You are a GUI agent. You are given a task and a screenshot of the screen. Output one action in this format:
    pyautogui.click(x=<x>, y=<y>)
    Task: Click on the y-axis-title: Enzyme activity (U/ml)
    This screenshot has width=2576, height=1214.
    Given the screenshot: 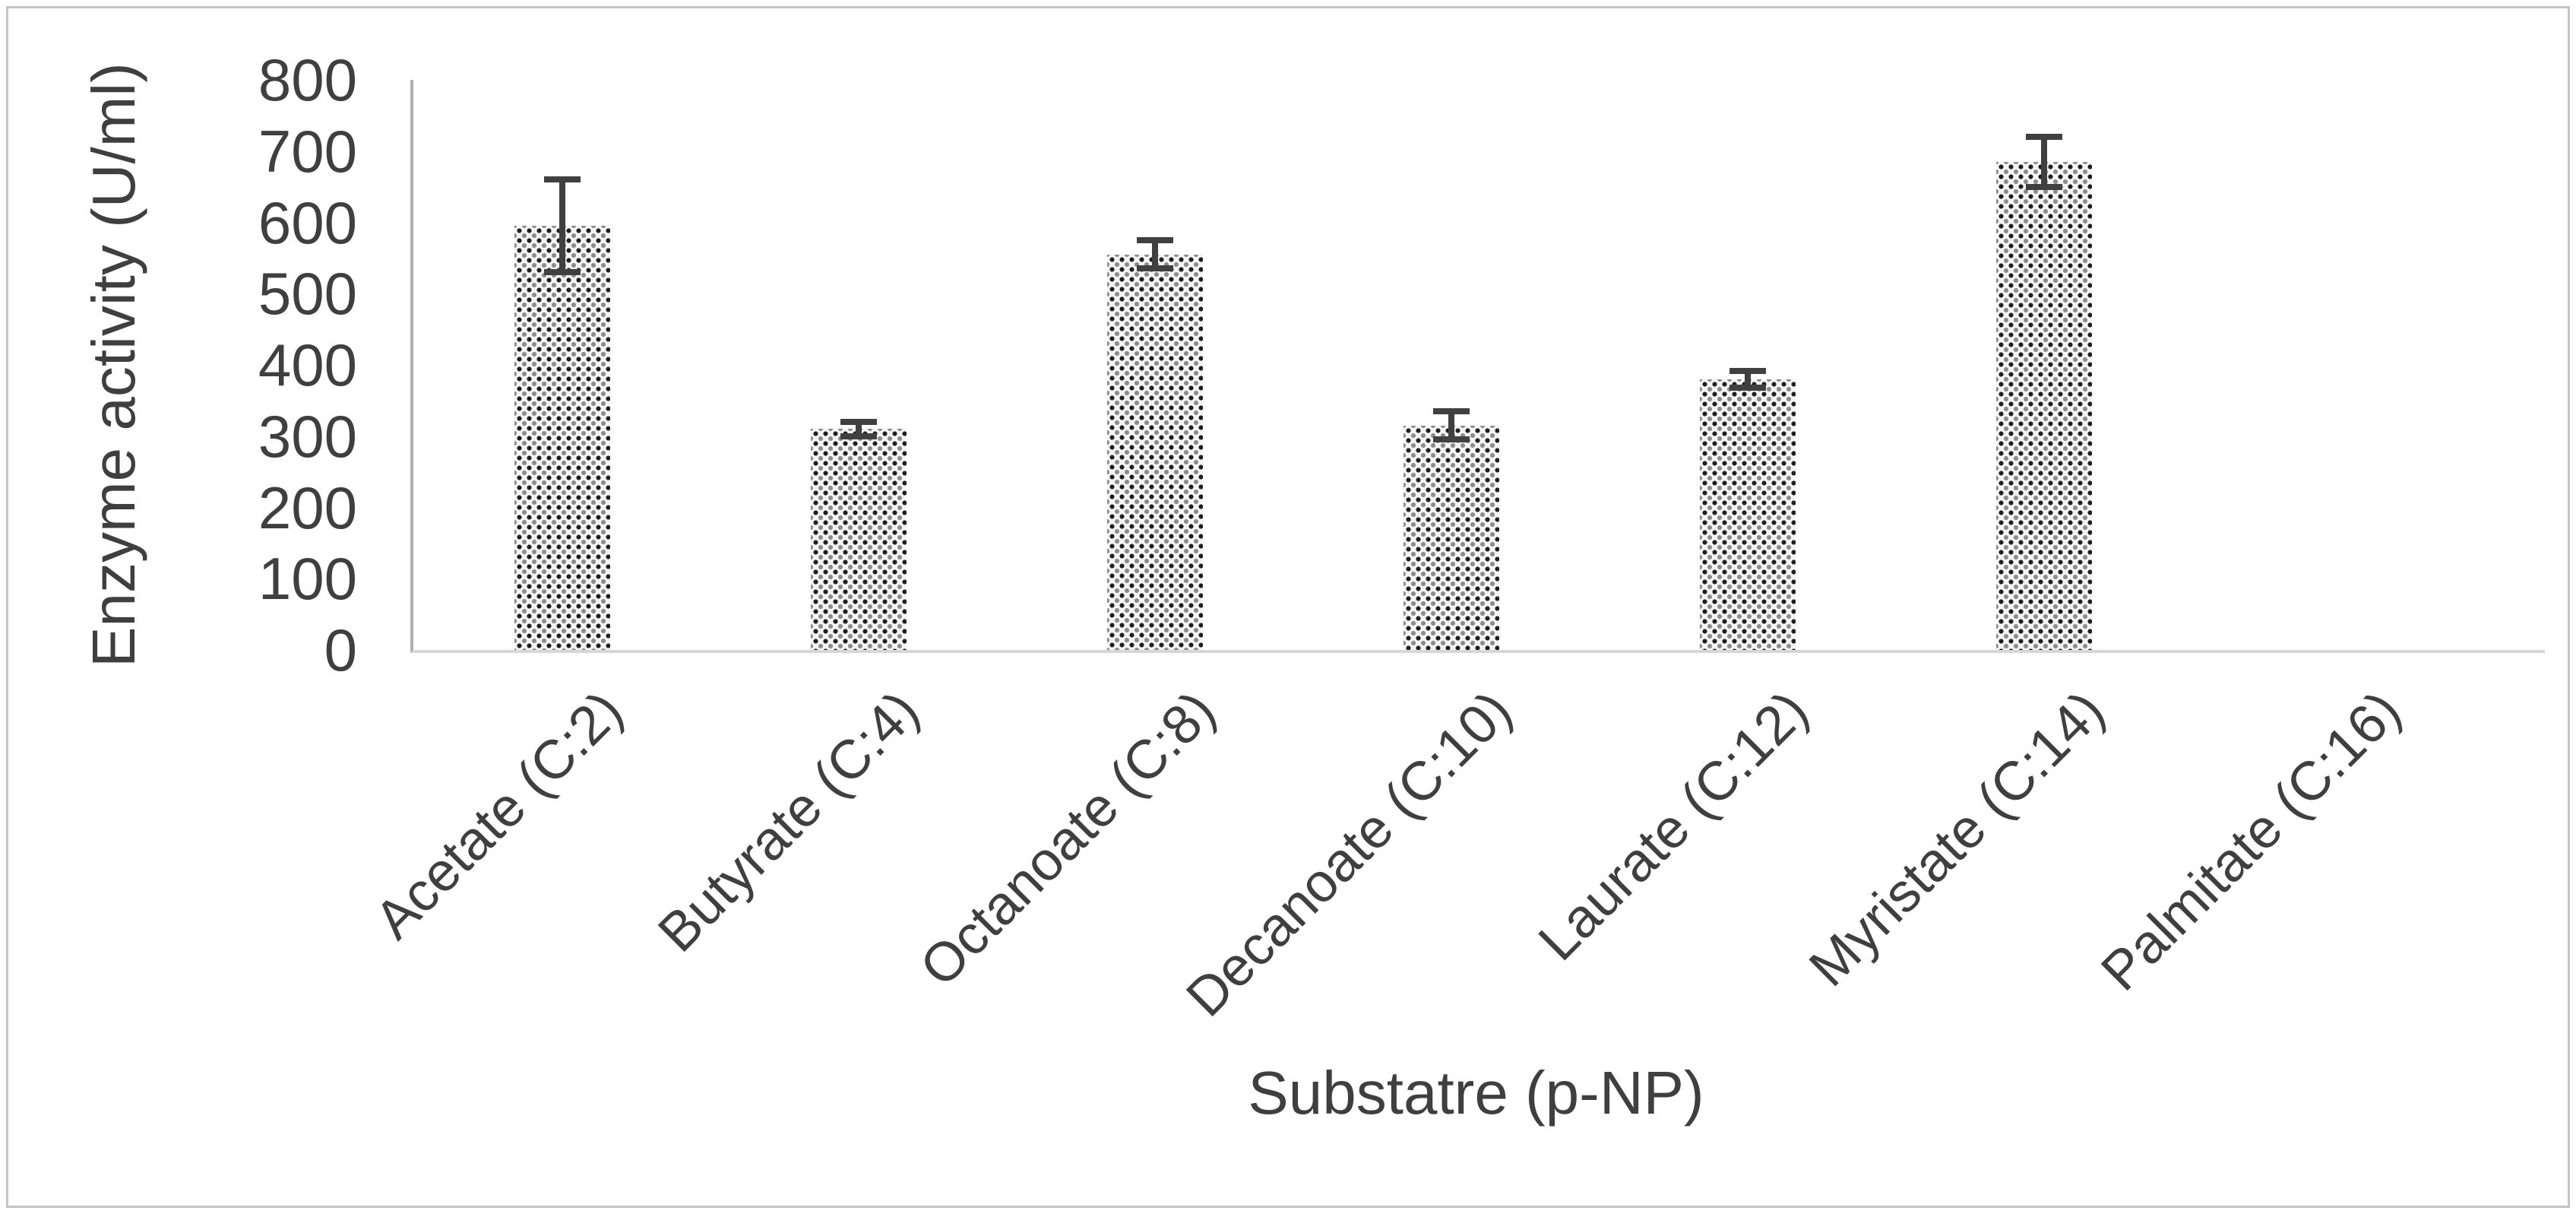 What is the action you would take?
    pyautogui.click(x=113, y=365)
    